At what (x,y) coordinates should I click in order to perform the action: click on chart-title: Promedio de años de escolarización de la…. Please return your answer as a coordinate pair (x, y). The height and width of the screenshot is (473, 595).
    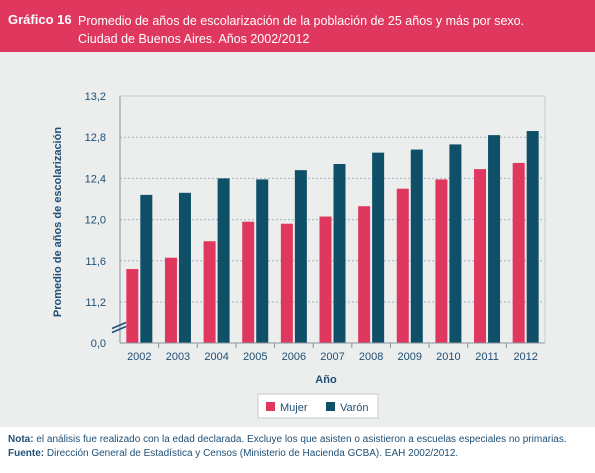
    Looking at the image, I should click on (328, 30).